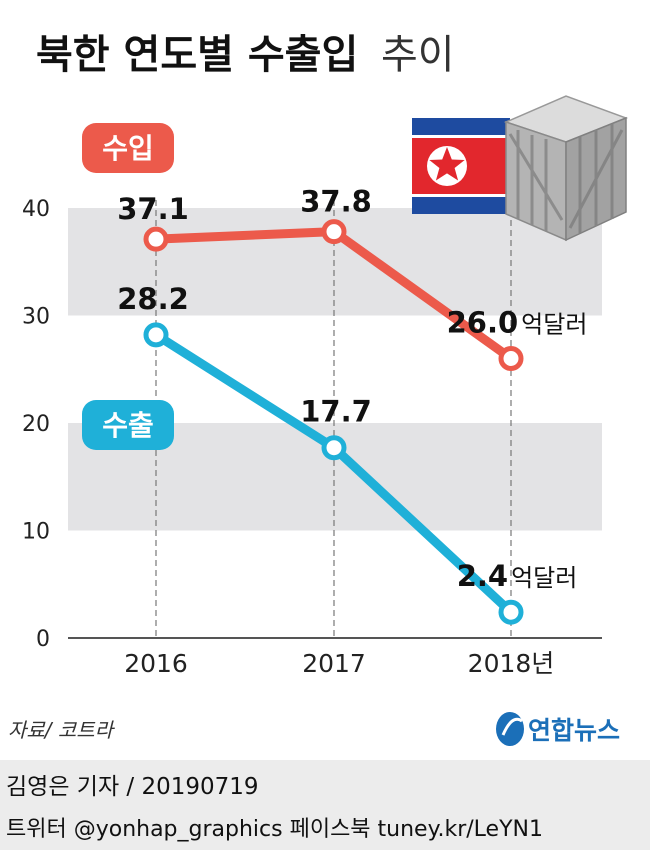  What do you see at coordinates (461, 166) in the screenshot?
I see `north-korea-flag-icon` at bounding box center [461, 166].